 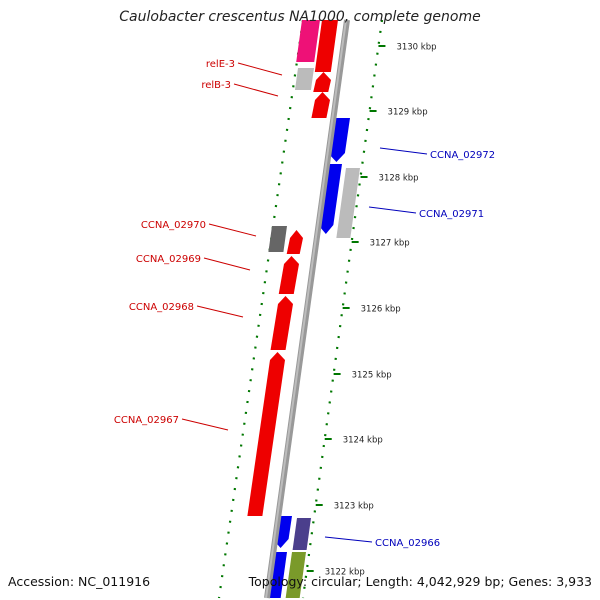 What do you see at coordinates (372, 376) in the screenshot?
I see `scale-tick-label: 3125 kbp` at bounding box center [372, 376].